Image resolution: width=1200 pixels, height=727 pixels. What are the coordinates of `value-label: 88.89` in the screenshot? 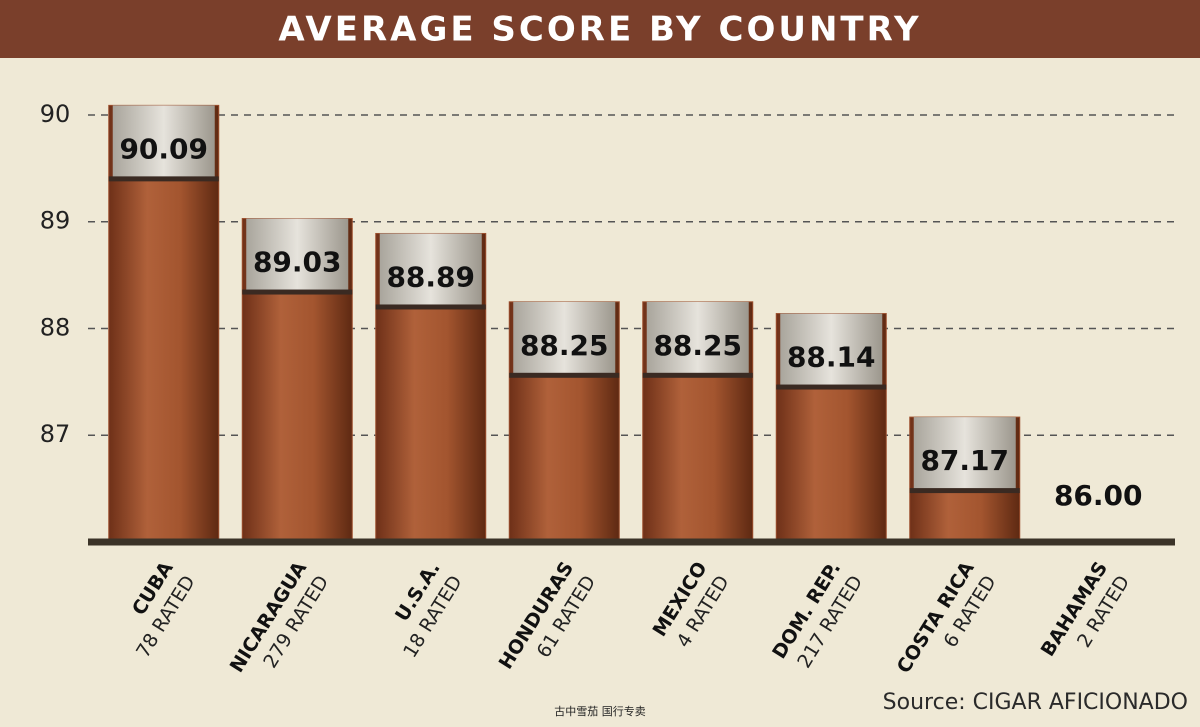 It's located at (430, 276).